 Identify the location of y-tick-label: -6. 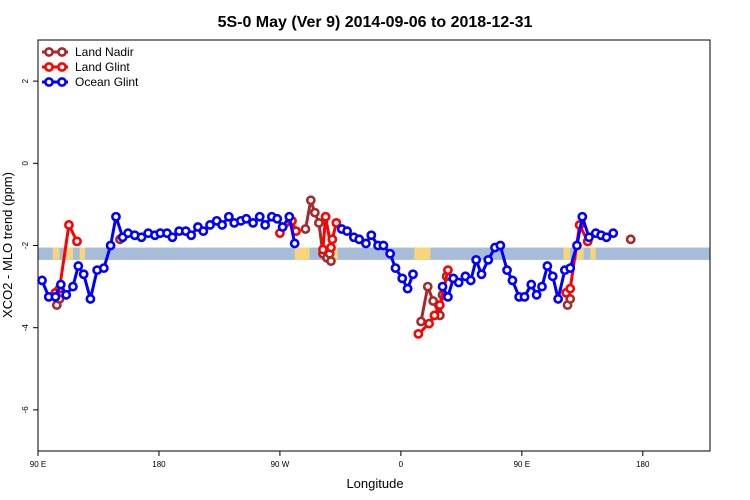
(25, 410).